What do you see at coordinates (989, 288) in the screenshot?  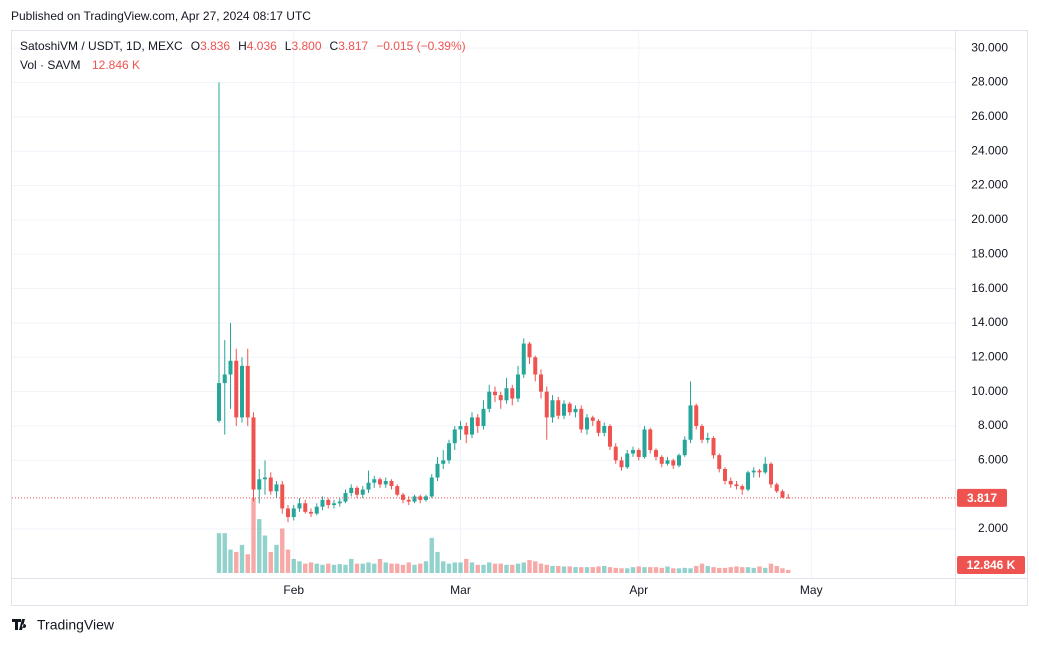 I see `y-tick-label: 16.000` at bounding box center [989, 288].